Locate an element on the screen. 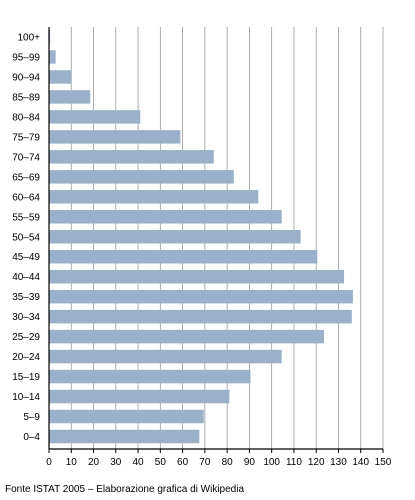 Image resolution: width=415 pixels, height=500 pixels. x-tick-label: 110 is located at coordinates (294, 462).